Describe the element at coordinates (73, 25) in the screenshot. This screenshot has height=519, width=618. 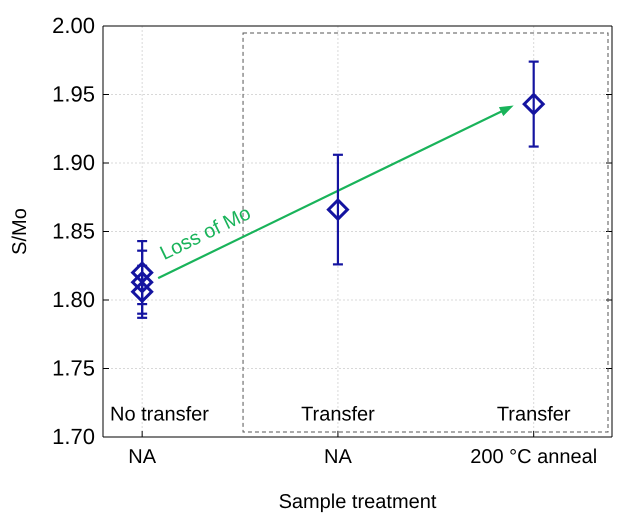
I see `y-tick-label: 2.00` at that location.